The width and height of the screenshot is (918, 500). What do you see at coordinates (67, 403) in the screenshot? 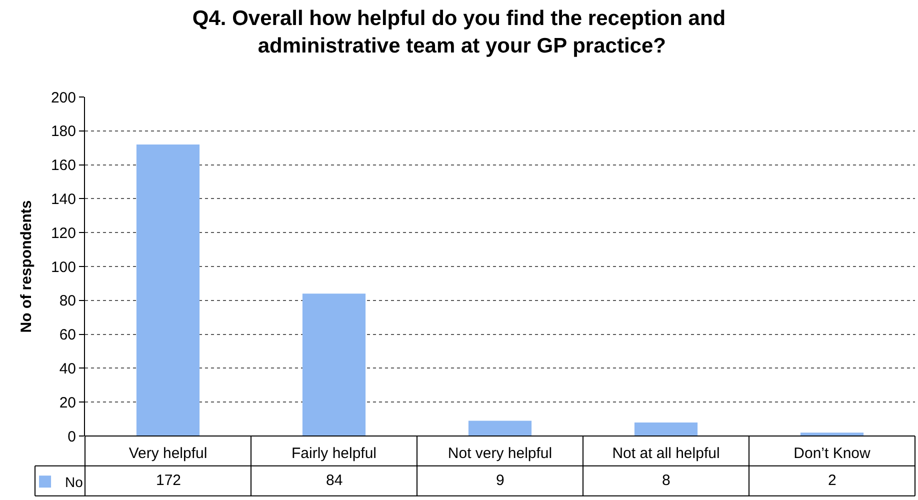
I see `y-tick-label: 20` at bounding box center [67, 403].